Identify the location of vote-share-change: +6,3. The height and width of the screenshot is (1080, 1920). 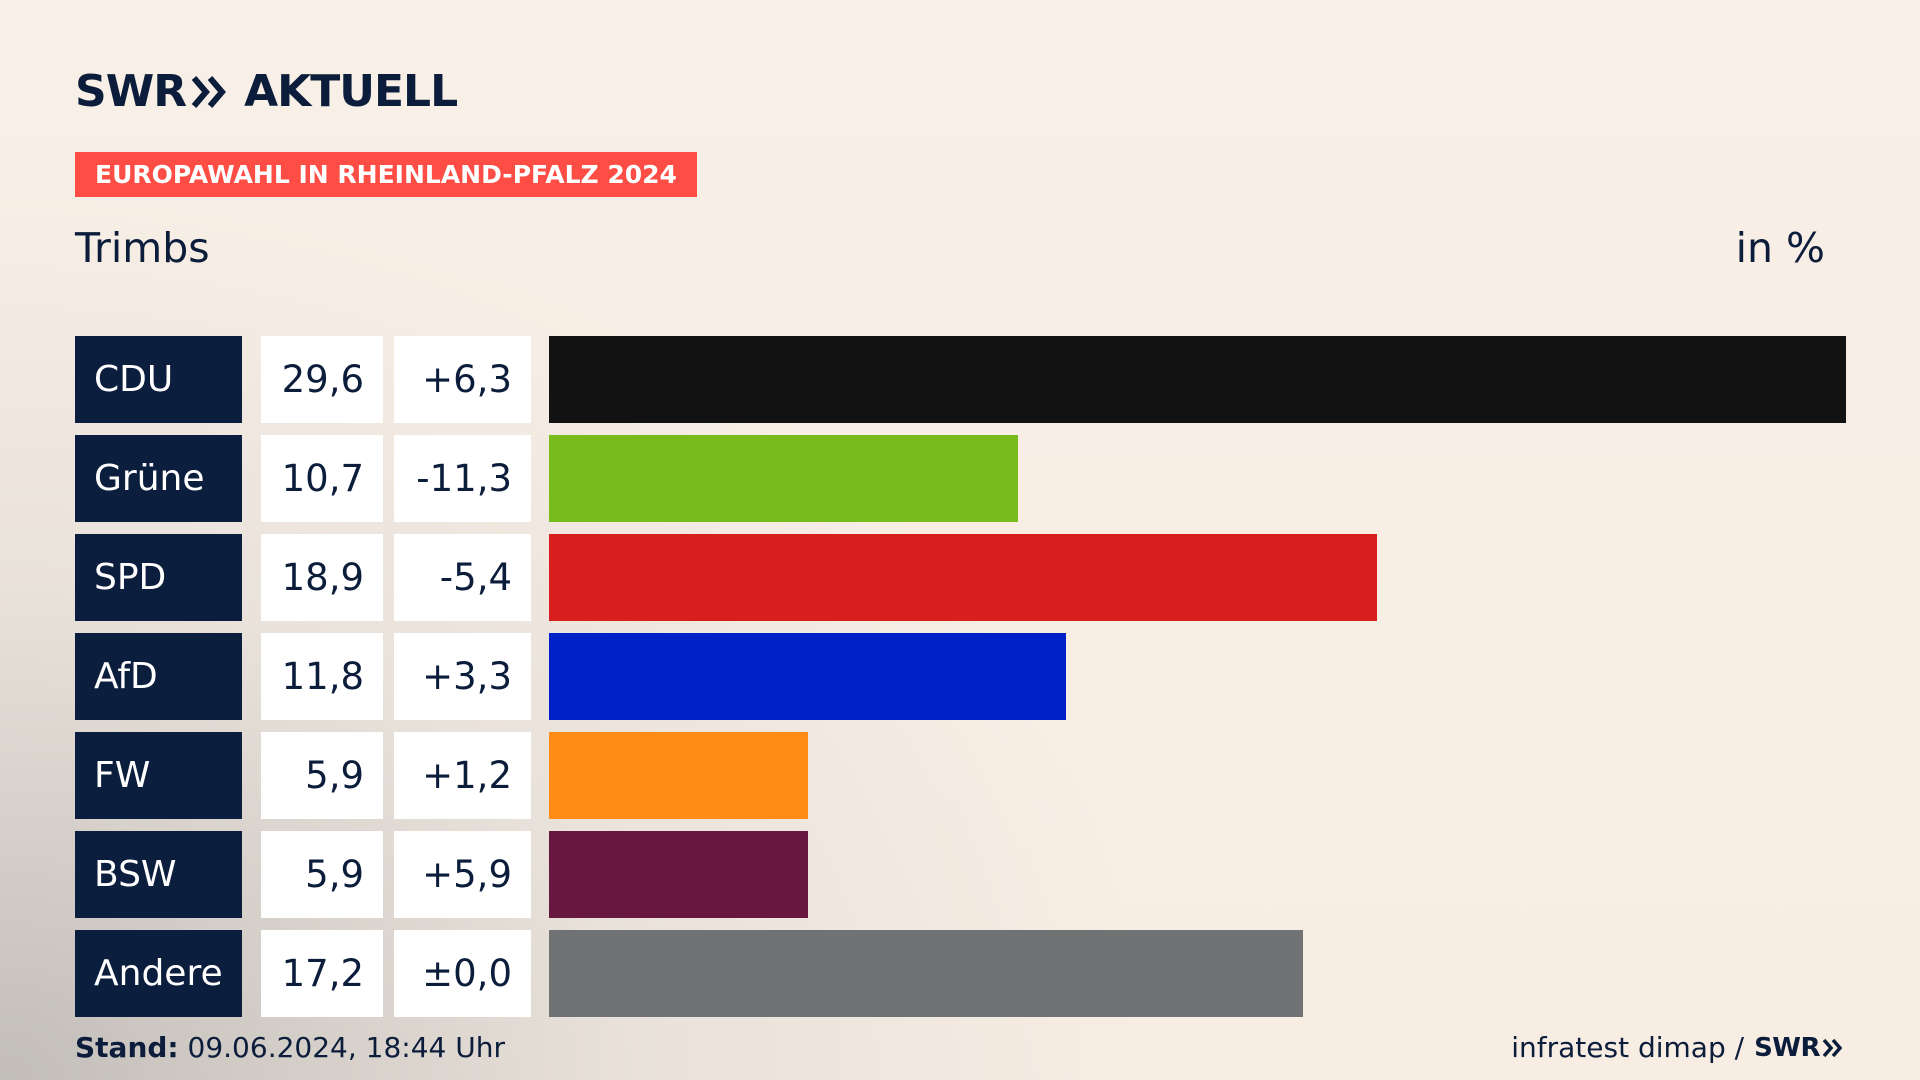
(462, 379).